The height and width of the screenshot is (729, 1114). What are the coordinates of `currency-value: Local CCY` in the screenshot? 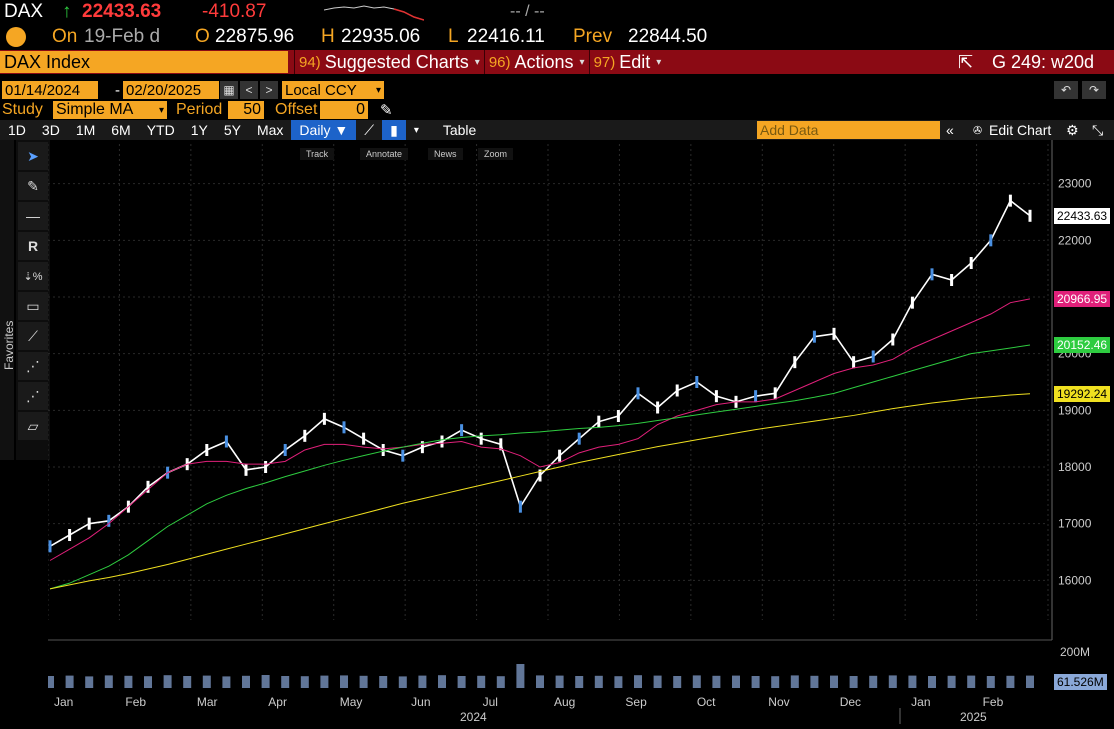 It's located at (321, 90).